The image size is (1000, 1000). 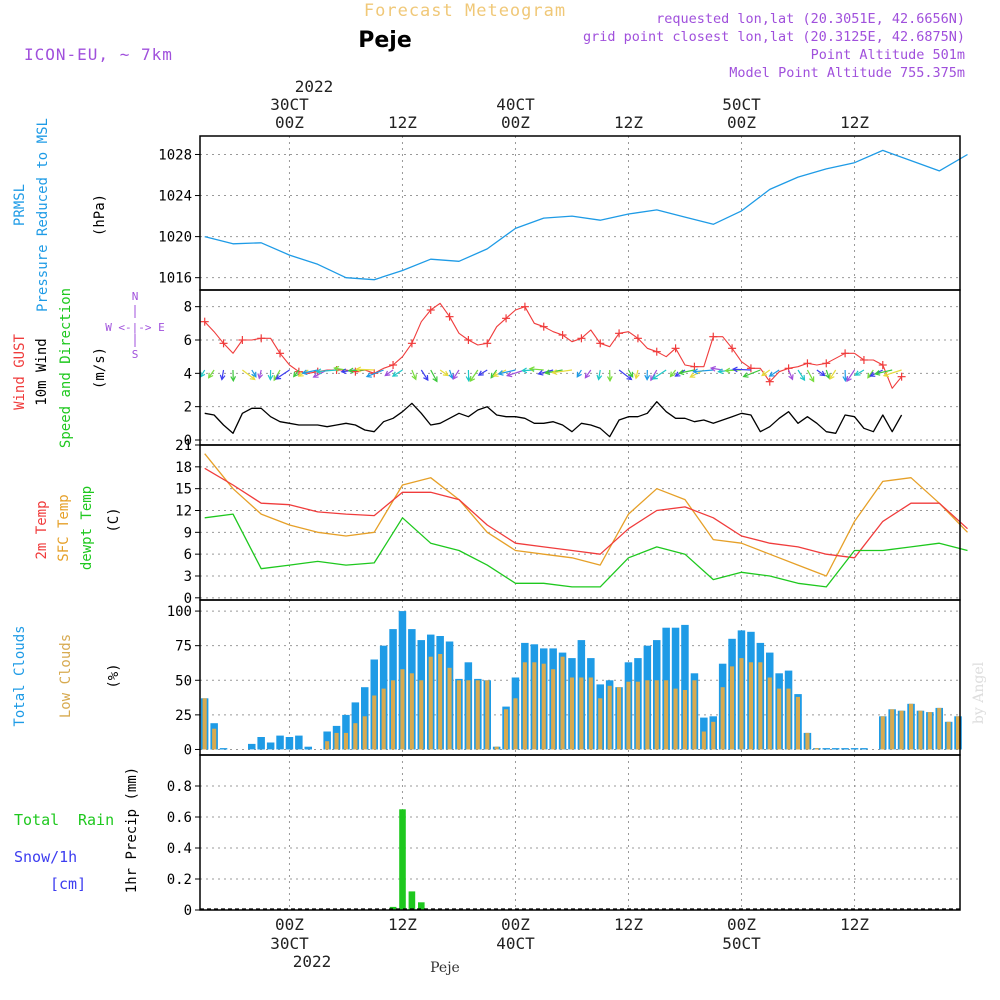 What do you see at coordinates (586, 215) in the screenshot?
I see `pressure-line` at bounding box center [586, 215].